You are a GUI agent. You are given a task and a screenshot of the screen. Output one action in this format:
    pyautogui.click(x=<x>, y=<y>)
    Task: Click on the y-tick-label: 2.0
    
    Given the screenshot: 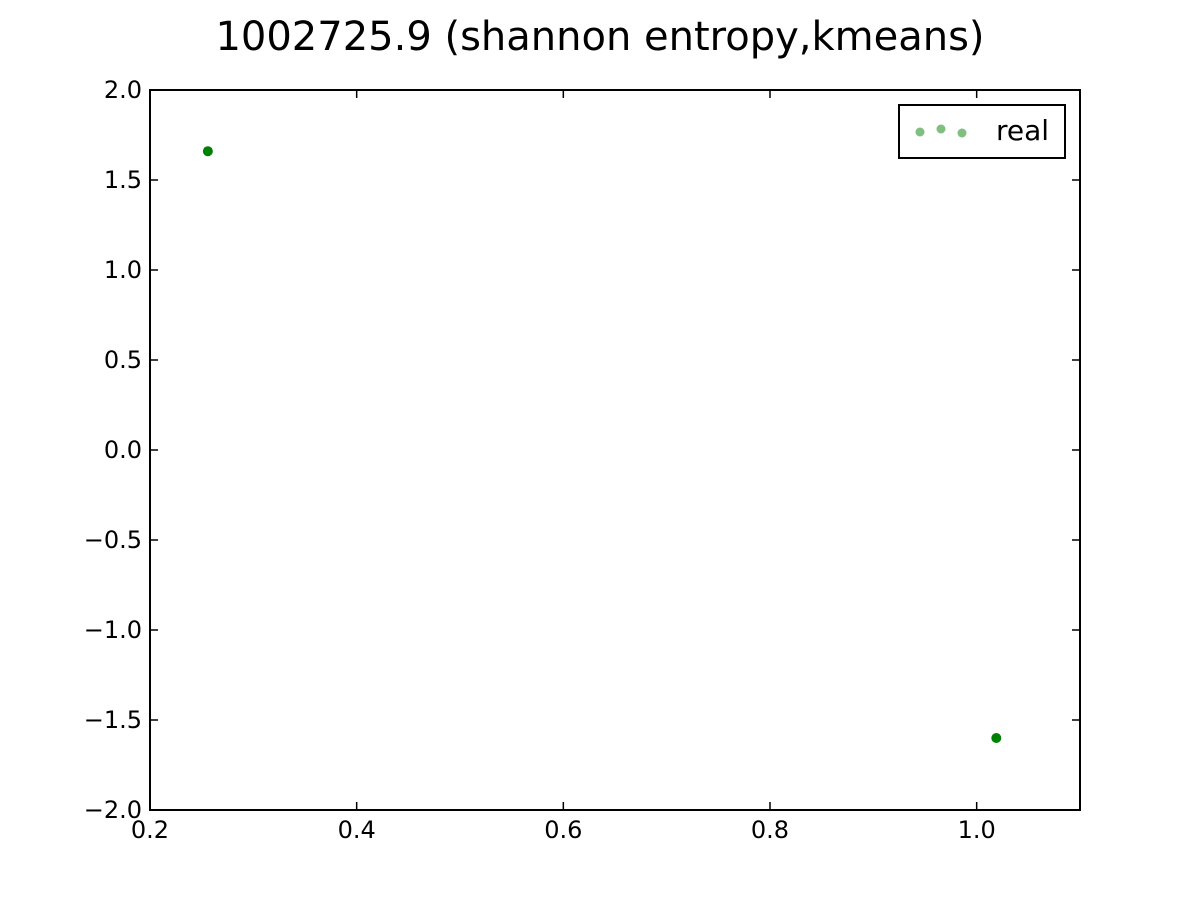 What is the action you would take?
    pyautogui.click(x=123, y=90)
    